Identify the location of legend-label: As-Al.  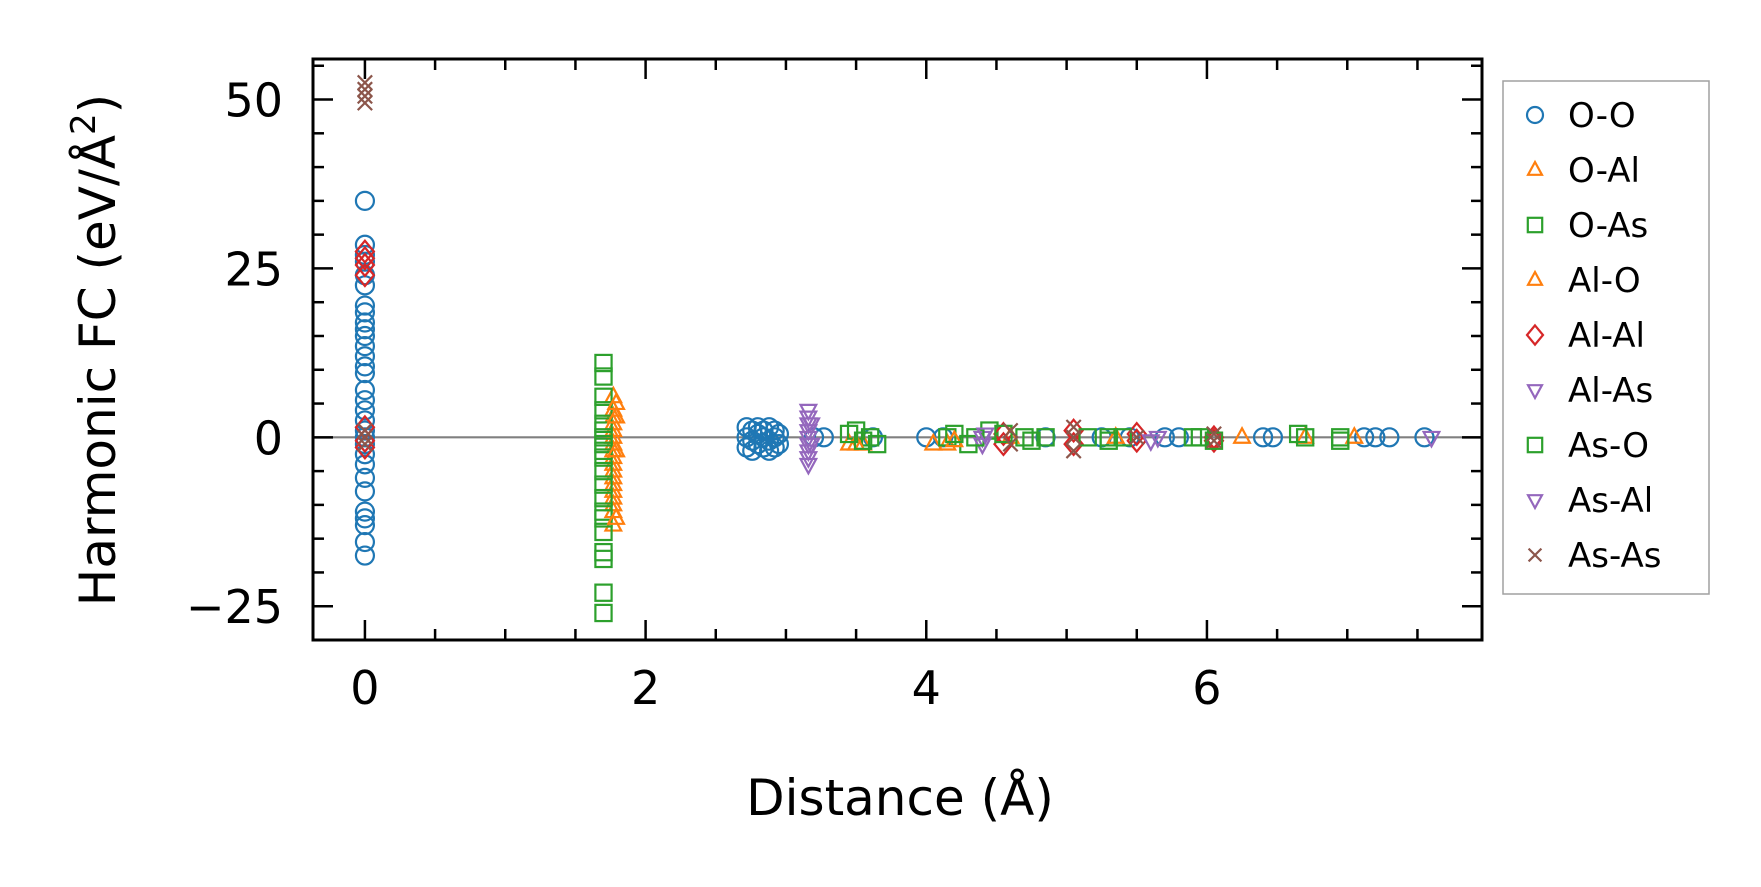
(1610, 501).